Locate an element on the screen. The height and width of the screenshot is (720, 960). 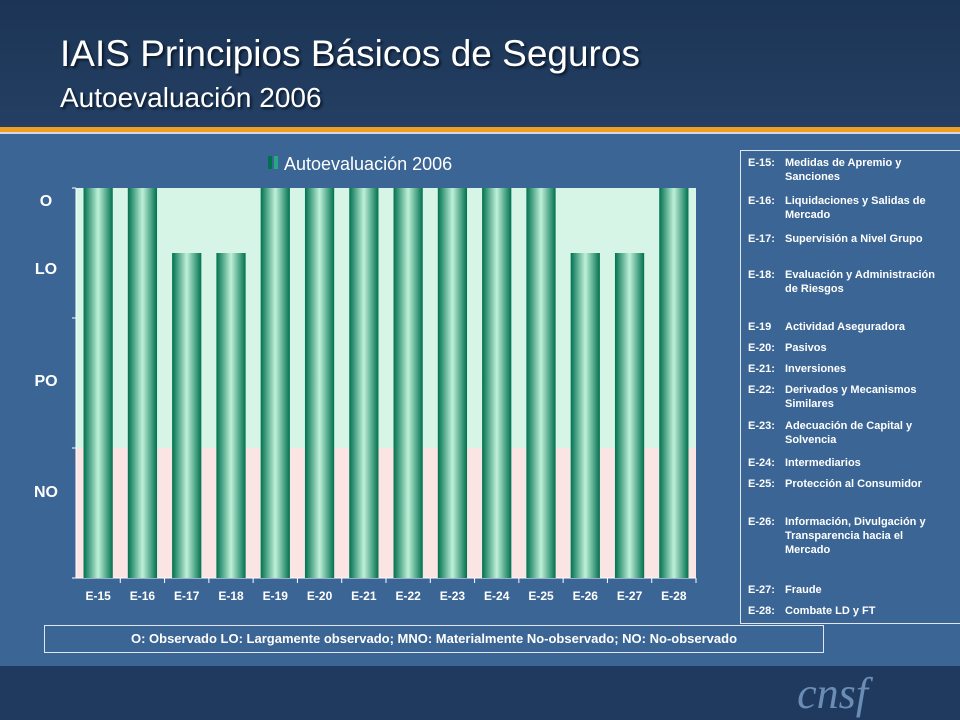
x-tick-label: E-20 is located at coordinates (320, 596).